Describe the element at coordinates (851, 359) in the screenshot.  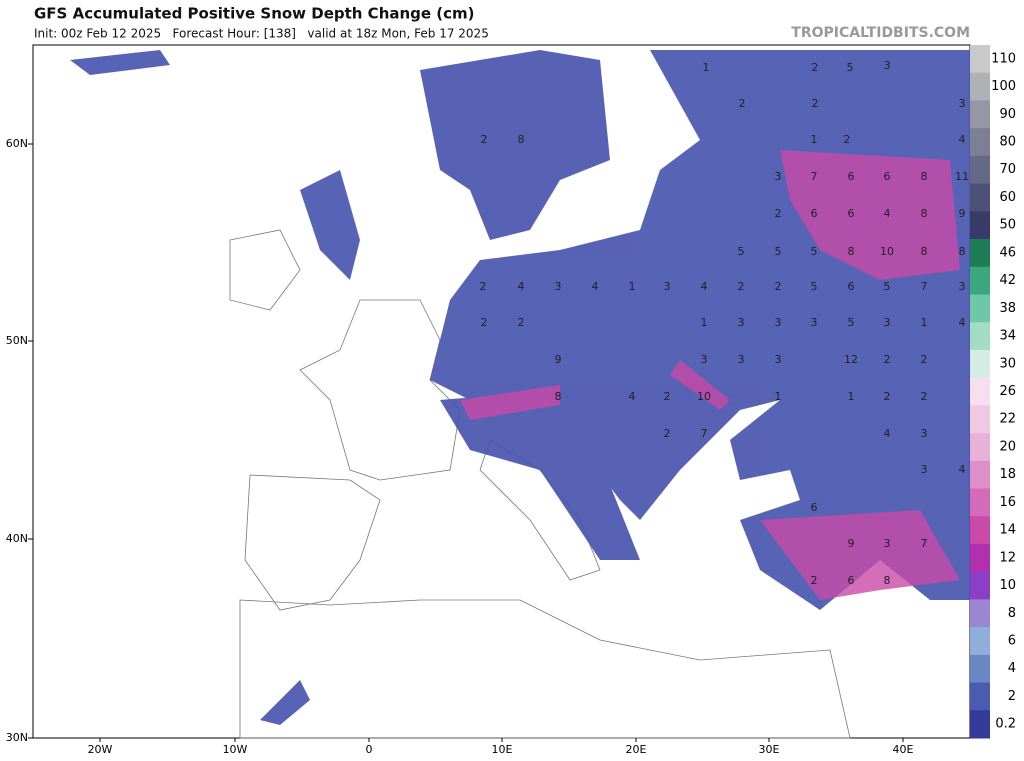
I see `snow-value: 12` at that location.